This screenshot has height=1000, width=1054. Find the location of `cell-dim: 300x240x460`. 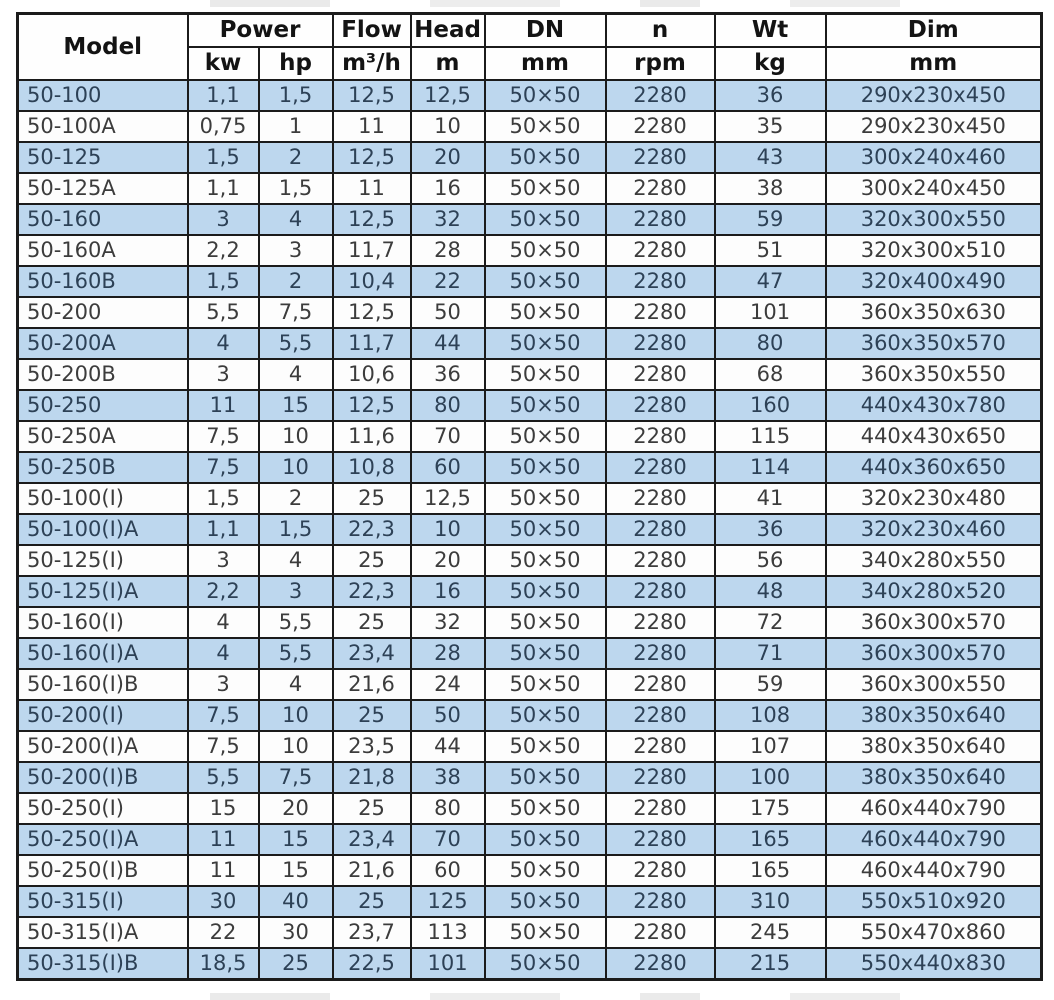

cell-dim: 300x240x460 is located at coordinates (933, 157).